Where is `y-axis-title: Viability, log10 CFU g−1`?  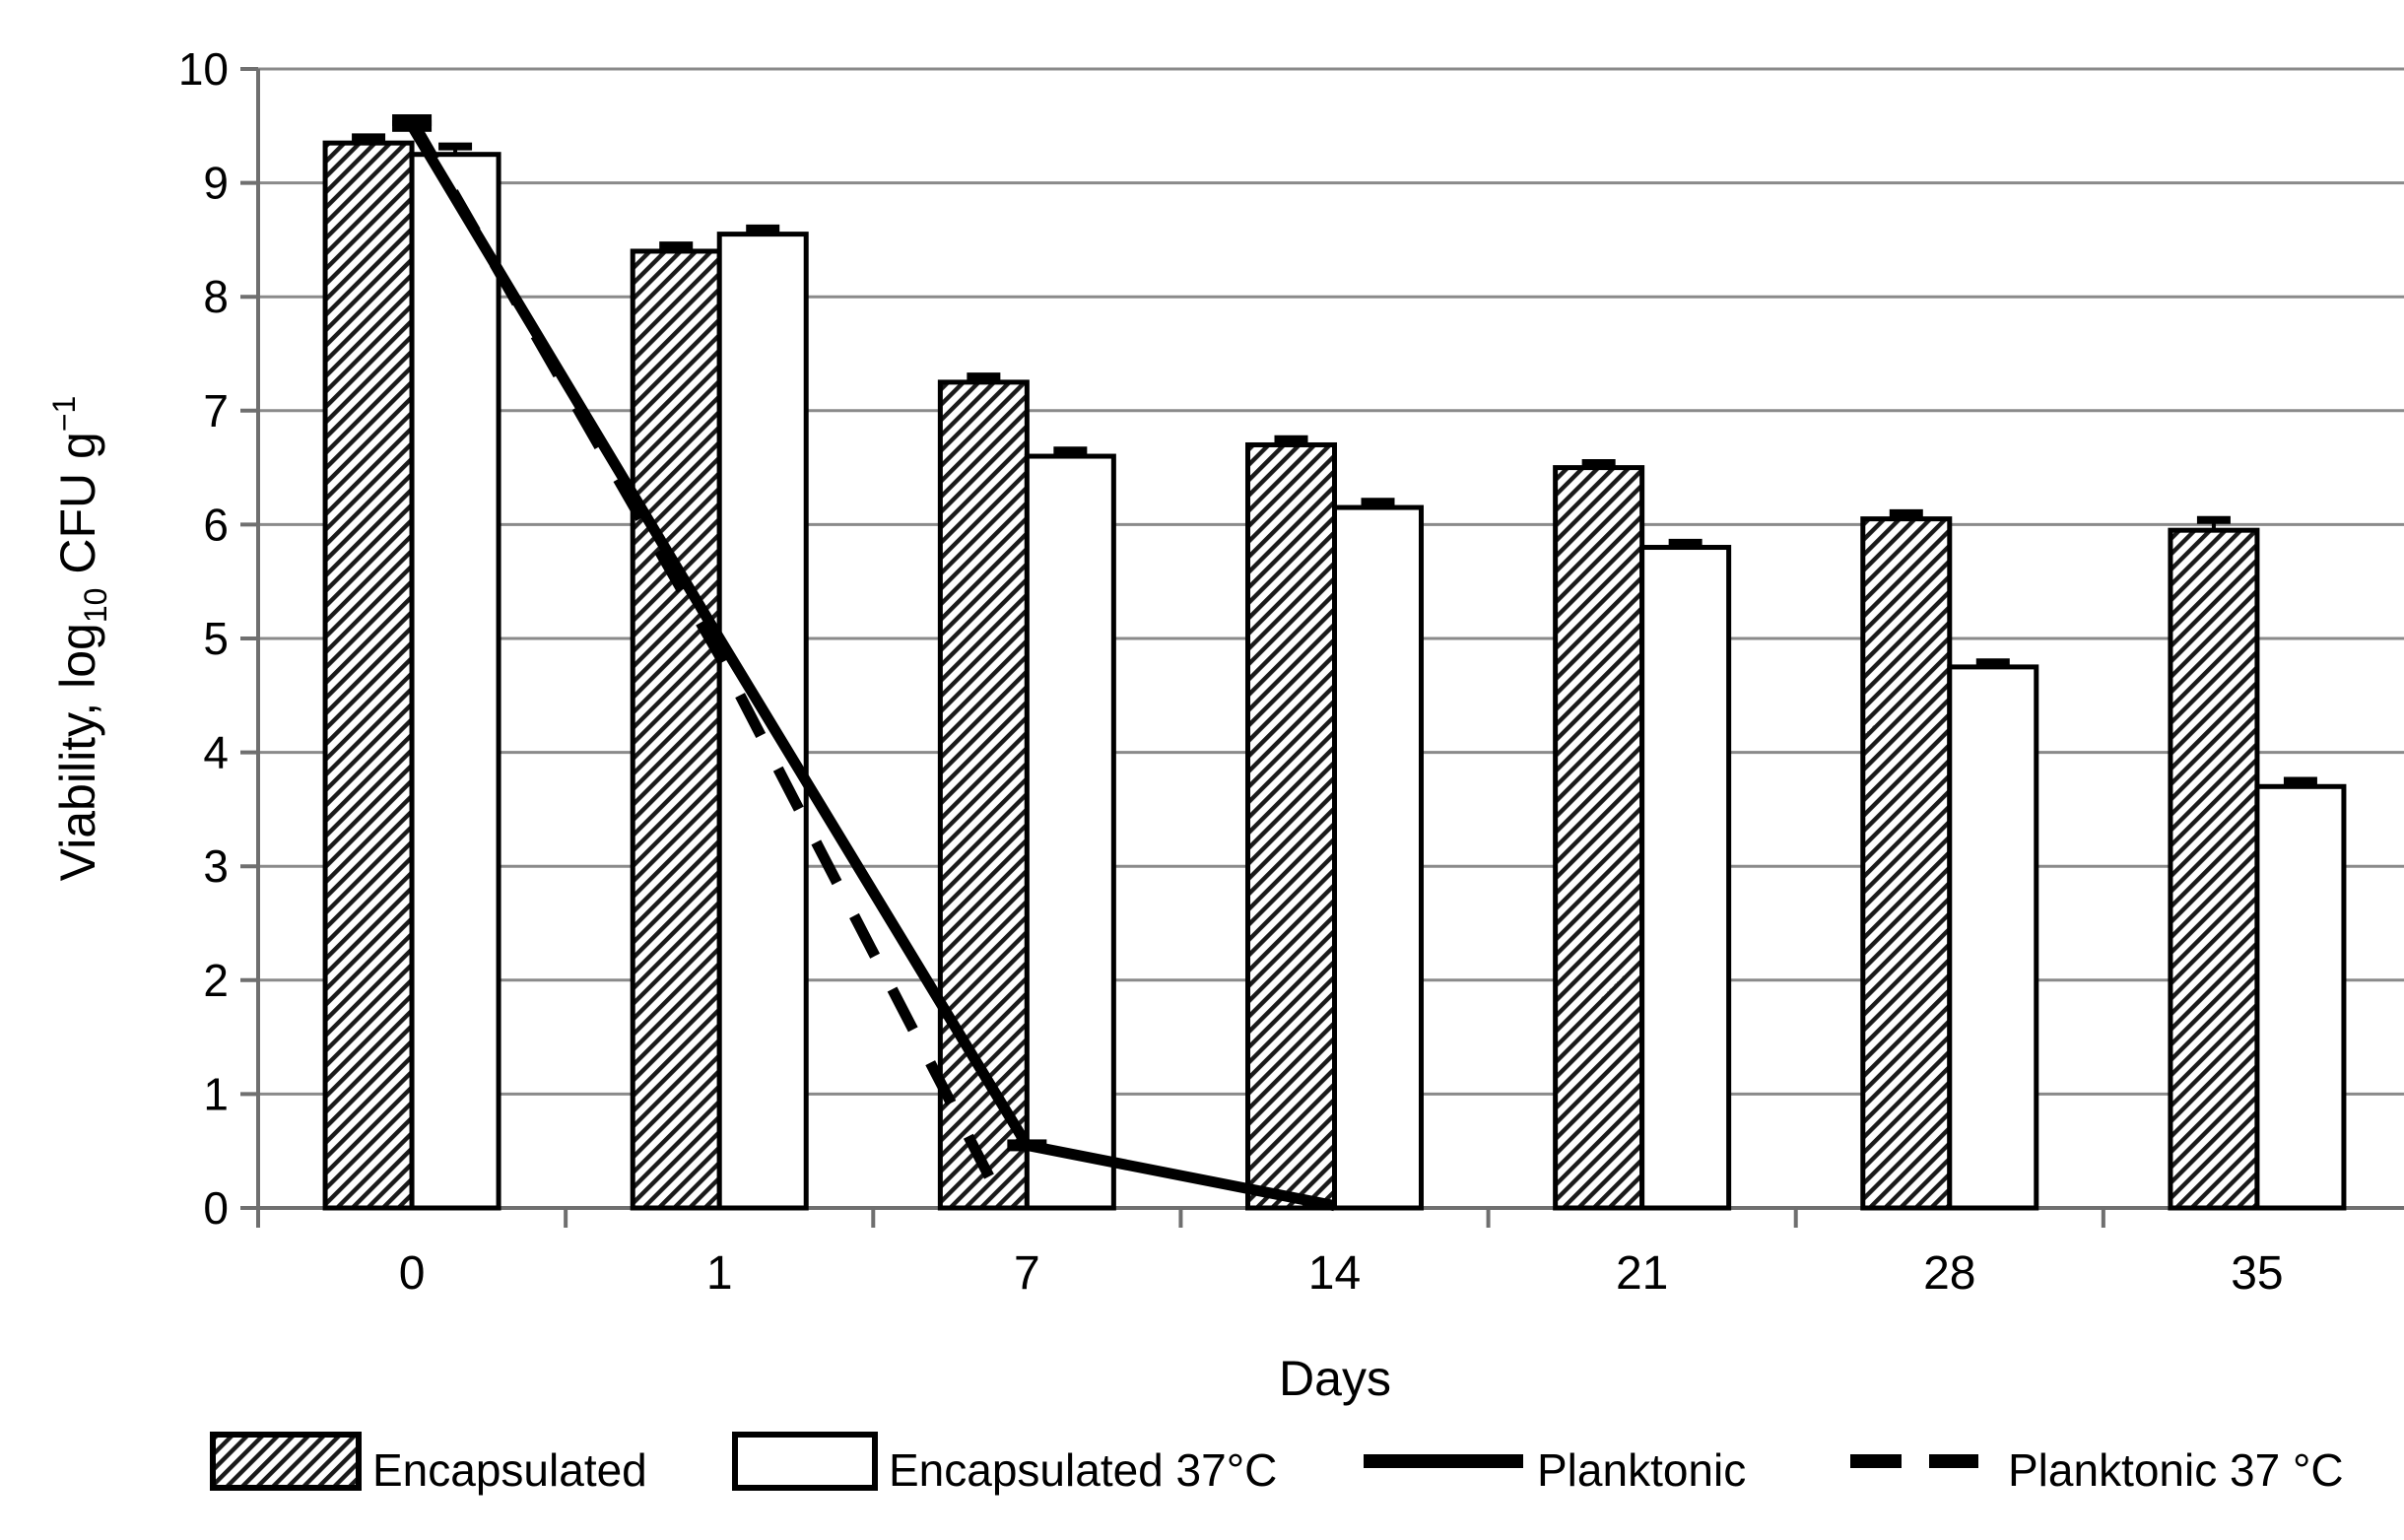
y-axis-title: Viability, log10 CFU g−1 is located at coordinates (79, 639).